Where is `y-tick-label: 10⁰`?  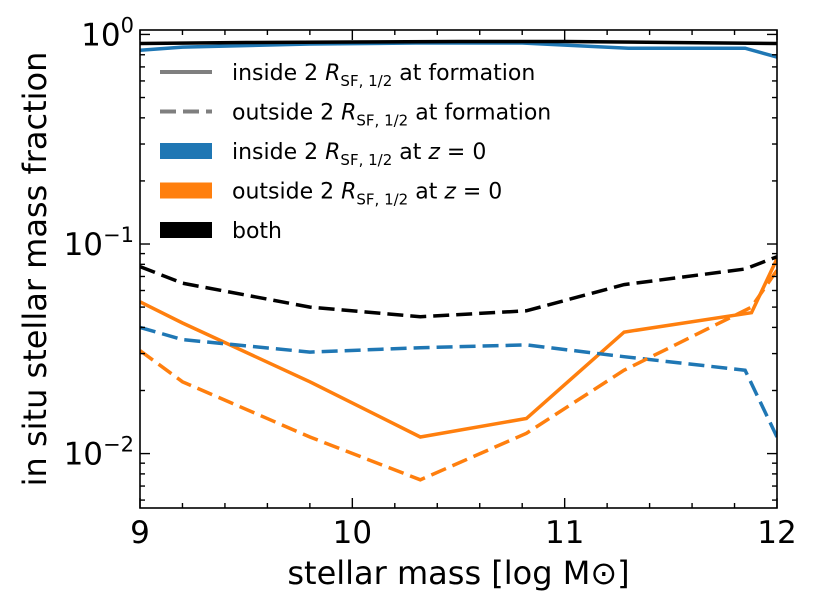
y-tick-label: 10⁰ is located at coordinates (107, 33).